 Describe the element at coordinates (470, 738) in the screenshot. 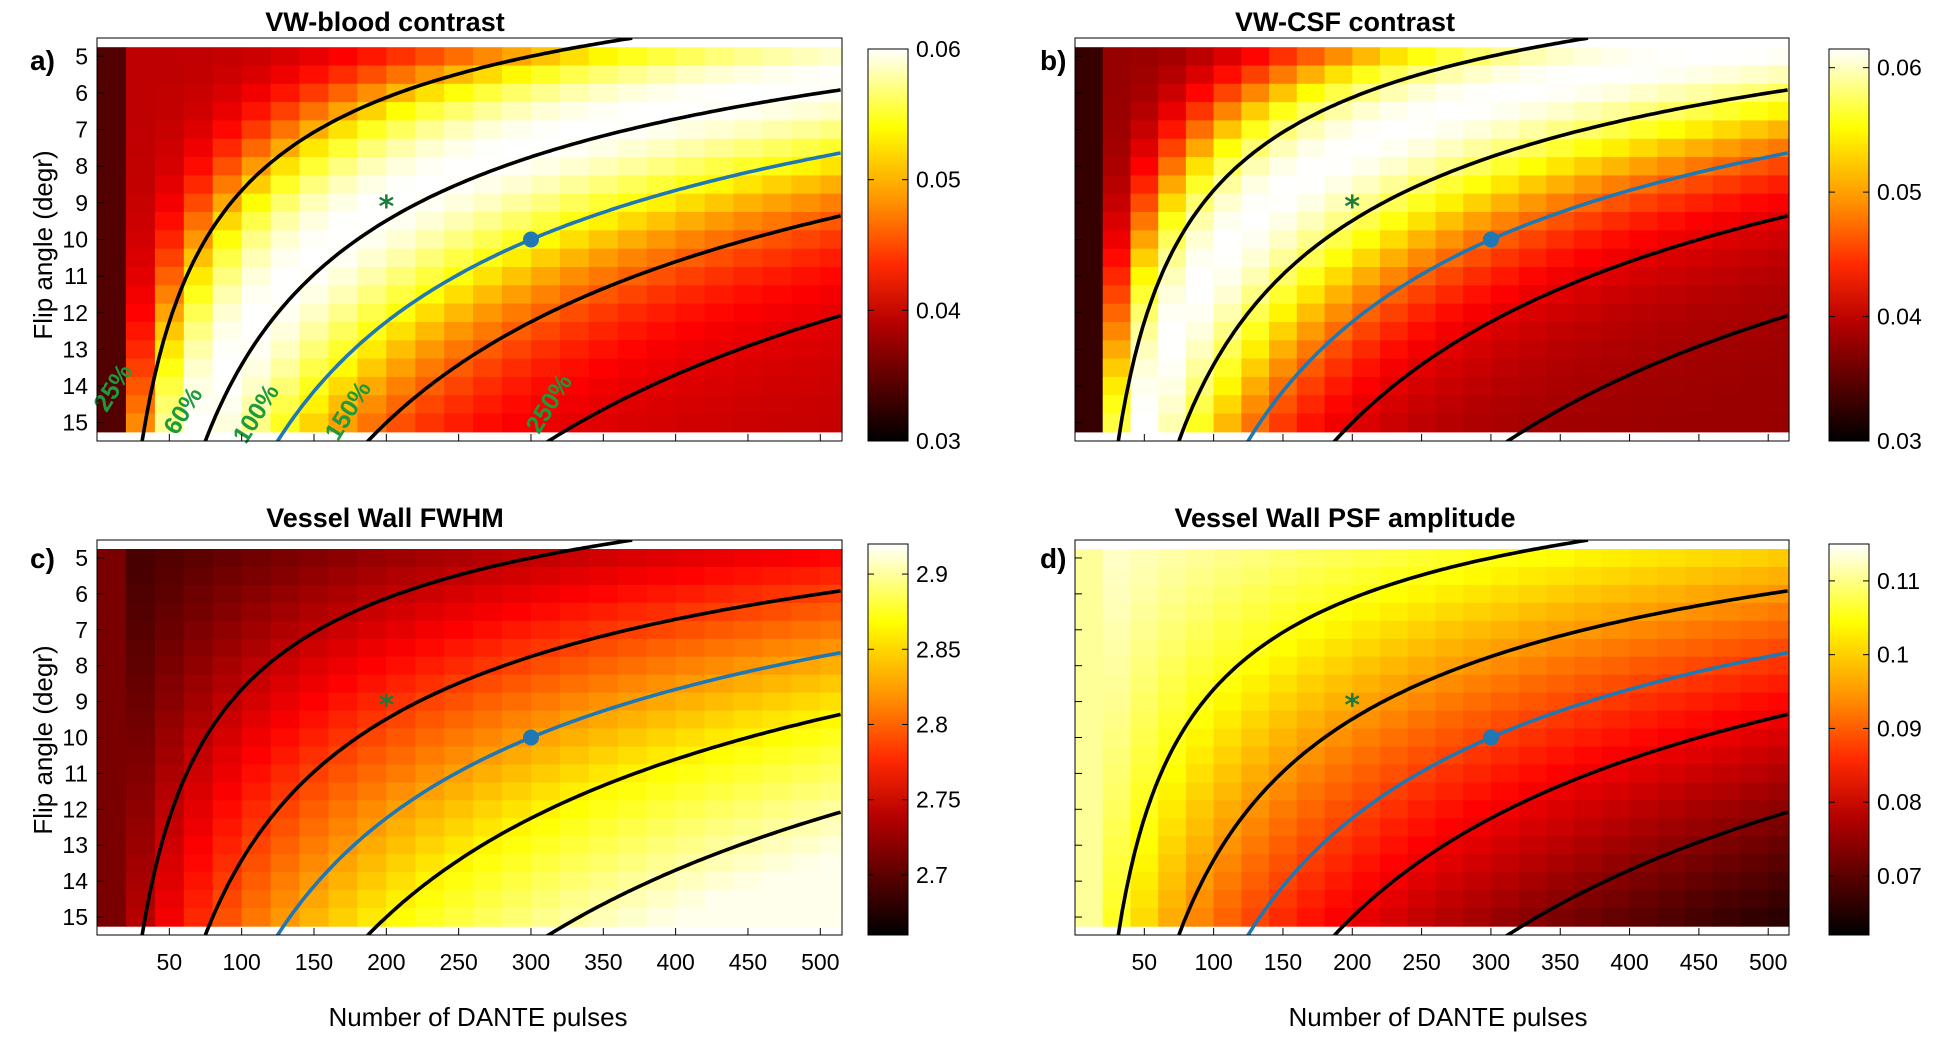

I see `heatmap-cells` at that location.